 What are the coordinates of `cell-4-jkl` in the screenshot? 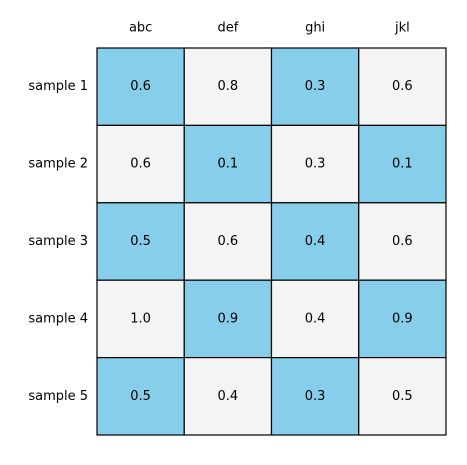 It's located at (402, 319).